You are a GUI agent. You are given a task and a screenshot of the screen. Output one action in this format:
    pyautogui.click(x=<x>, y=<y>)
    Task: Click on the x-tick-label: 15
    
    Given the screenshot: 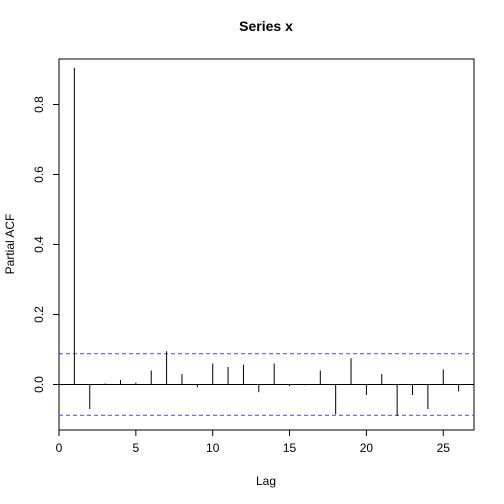 What is the action you would take?
    pyautogui.click(x=290, y=448)
    